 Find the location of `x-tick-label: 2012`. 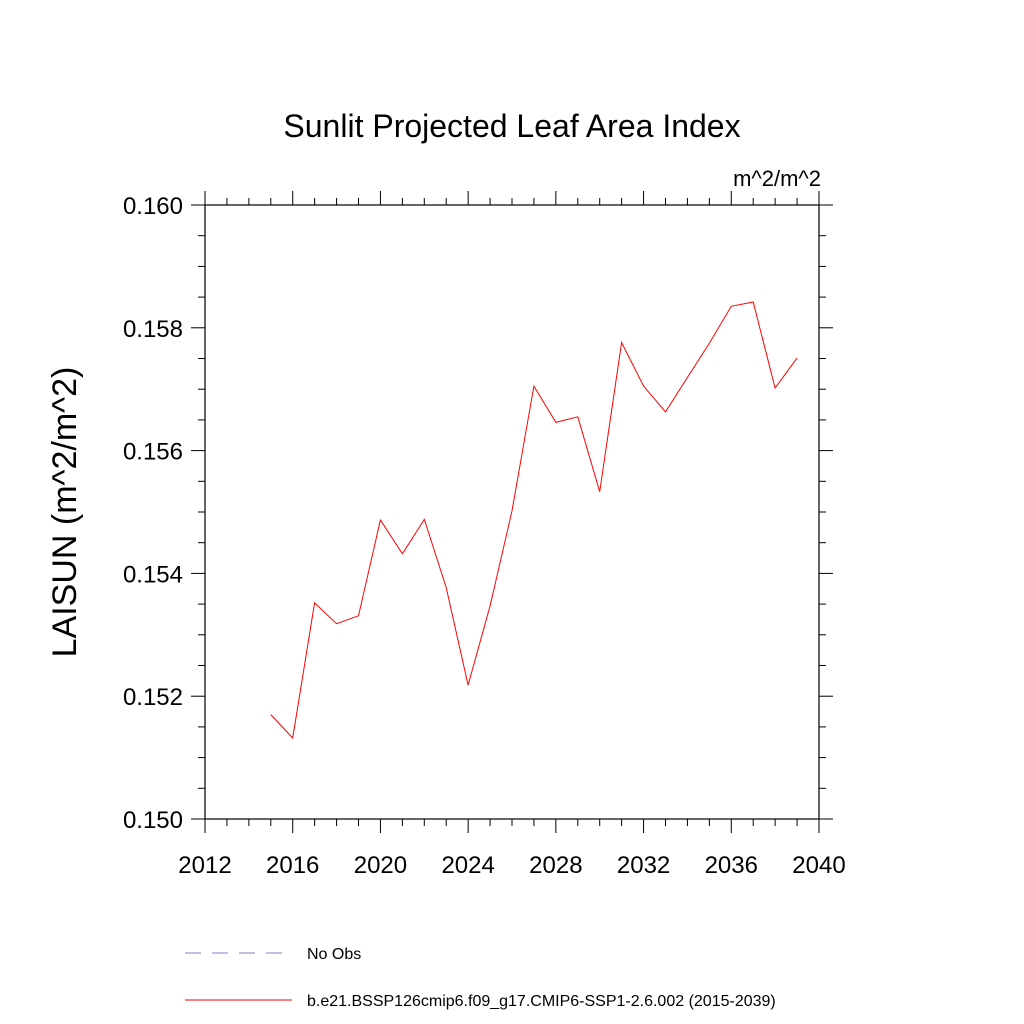

x-tick-label: 2012 is located at coordinates (204, 865).